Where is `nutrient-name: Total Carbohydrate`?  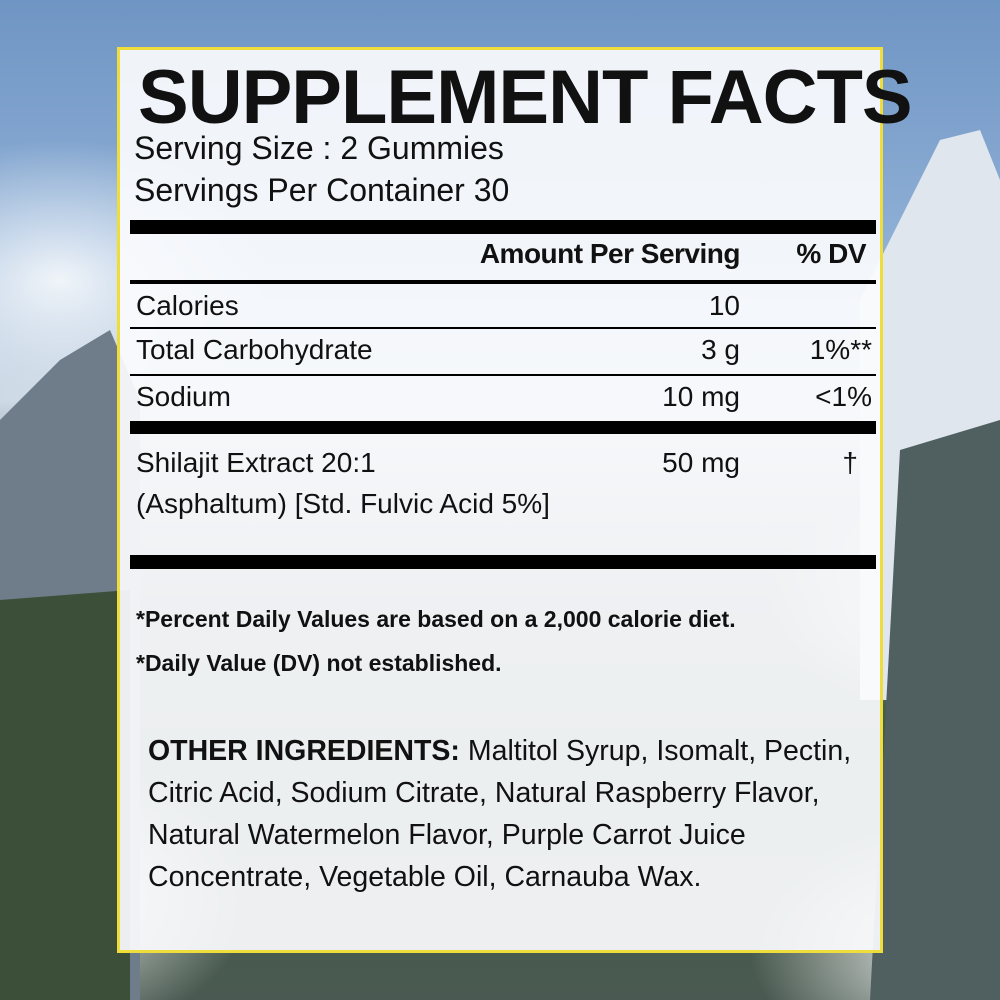
nutrient-name: Total Carbohydrate is located at coordinates (254, 349).